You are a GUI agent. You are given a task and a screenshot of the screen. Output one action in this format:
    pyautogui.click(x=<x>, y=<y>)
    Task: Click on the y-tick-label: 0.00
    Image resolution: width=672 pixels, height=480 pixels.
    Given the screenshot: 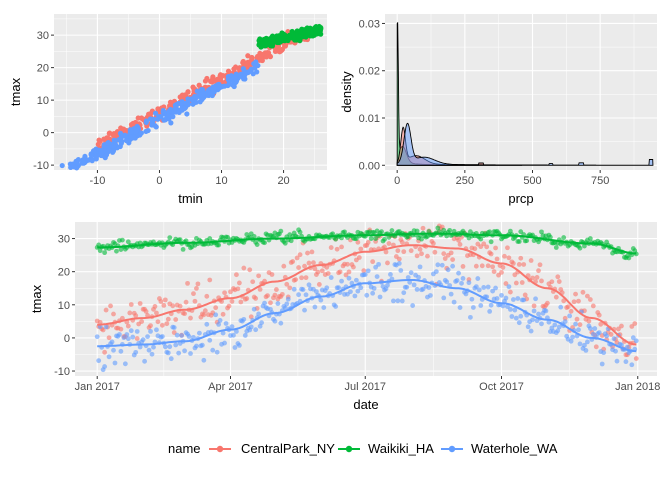 What is the action you would take?
    pyautogui.click(x=369, y=166)
    